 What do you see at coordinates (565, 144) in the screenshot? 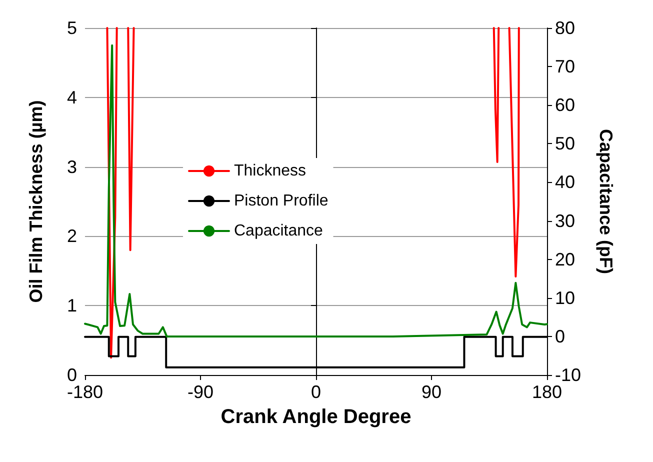
I see `y2-tick-label: 50` at bounding box center [565, 144].